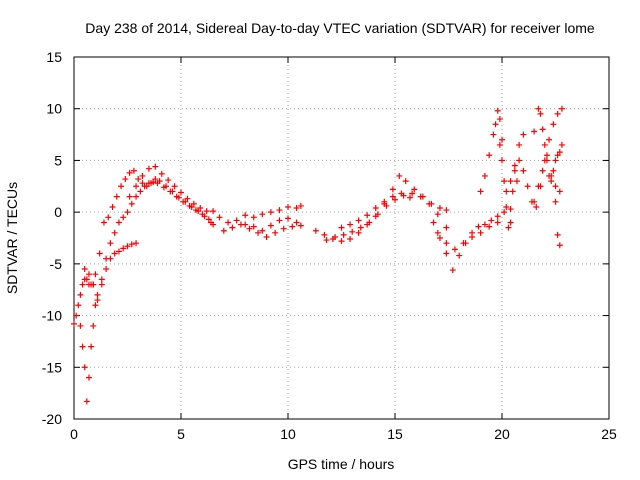  What do you see at coordinates (58, 212) in the screenshot?
I see `y-tick-label: 0` at bounding box center [58, 212].